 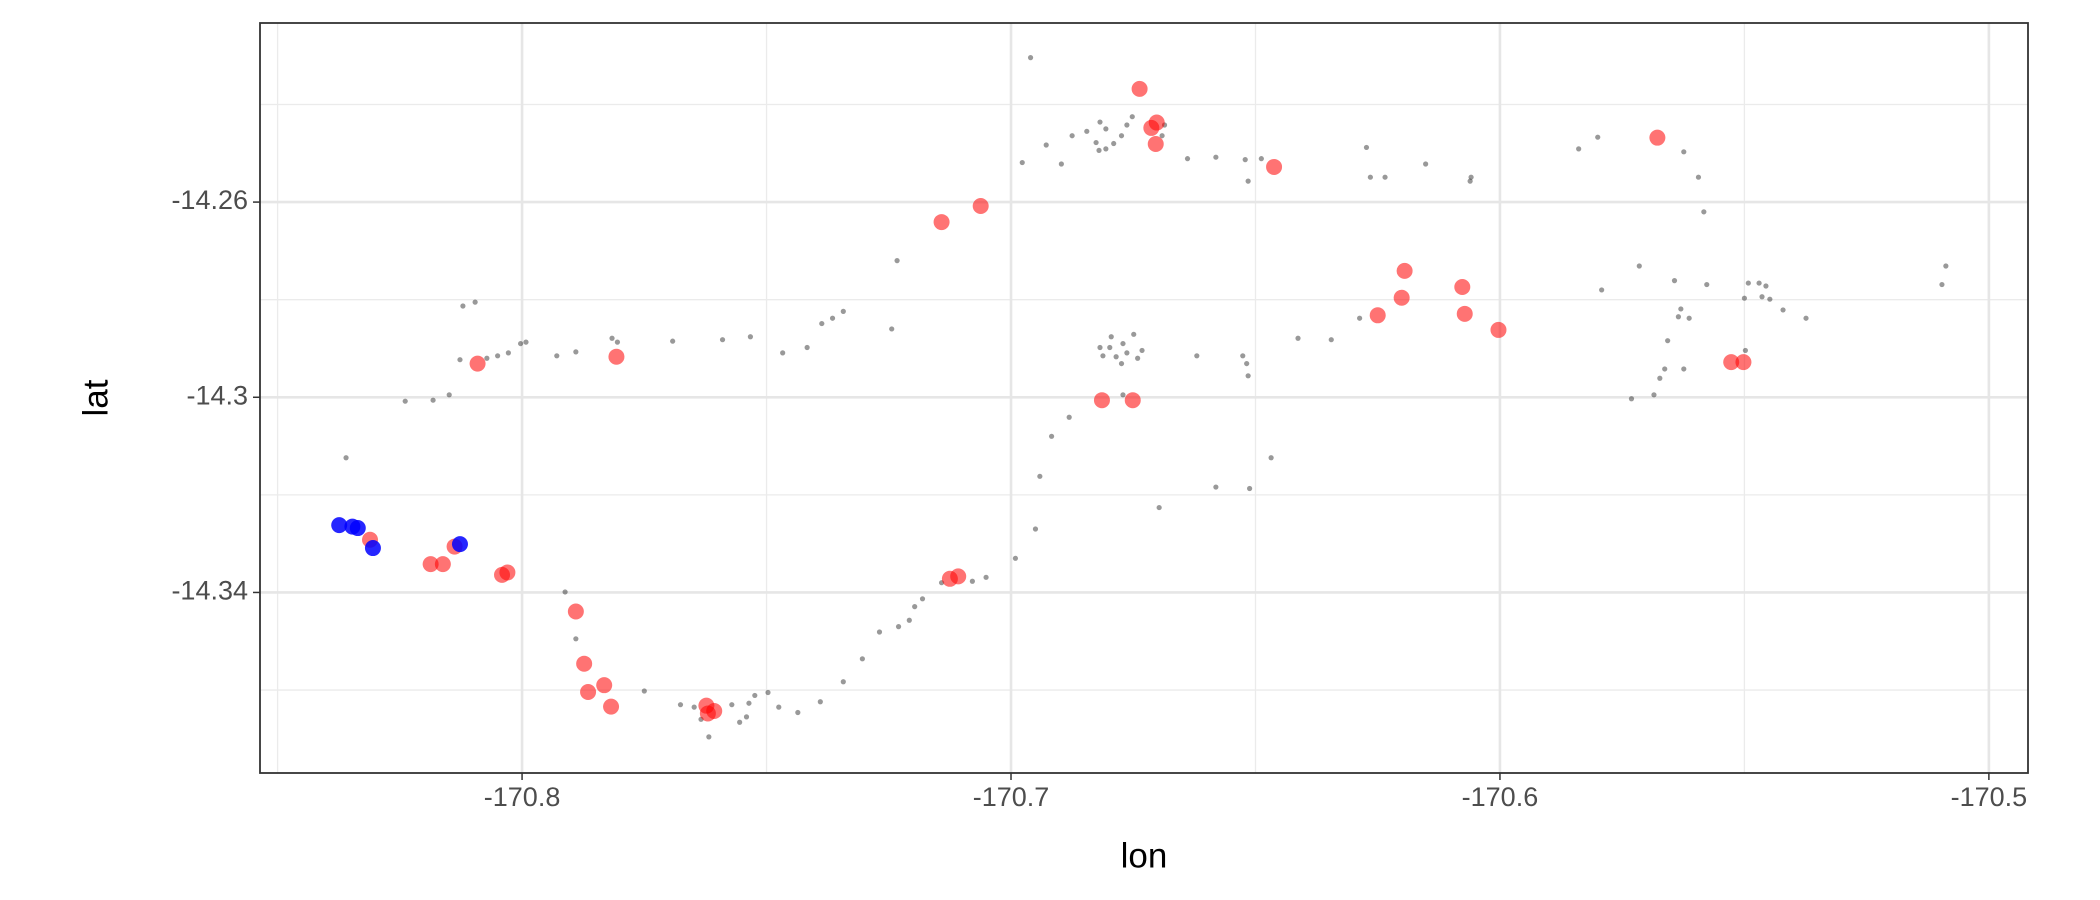 I want to click on y-axis-title: lat, so click(x=95, y=397).